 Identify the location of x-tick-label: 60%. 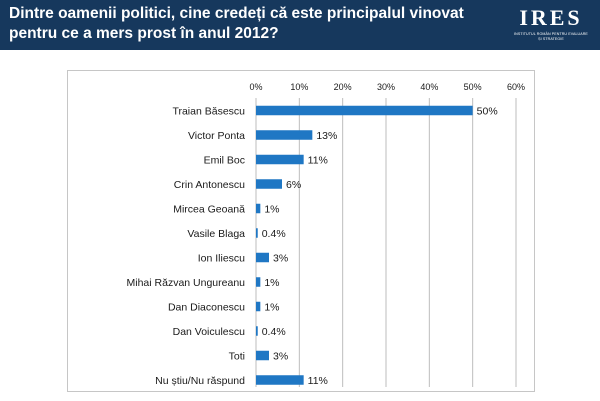
(516, 87).